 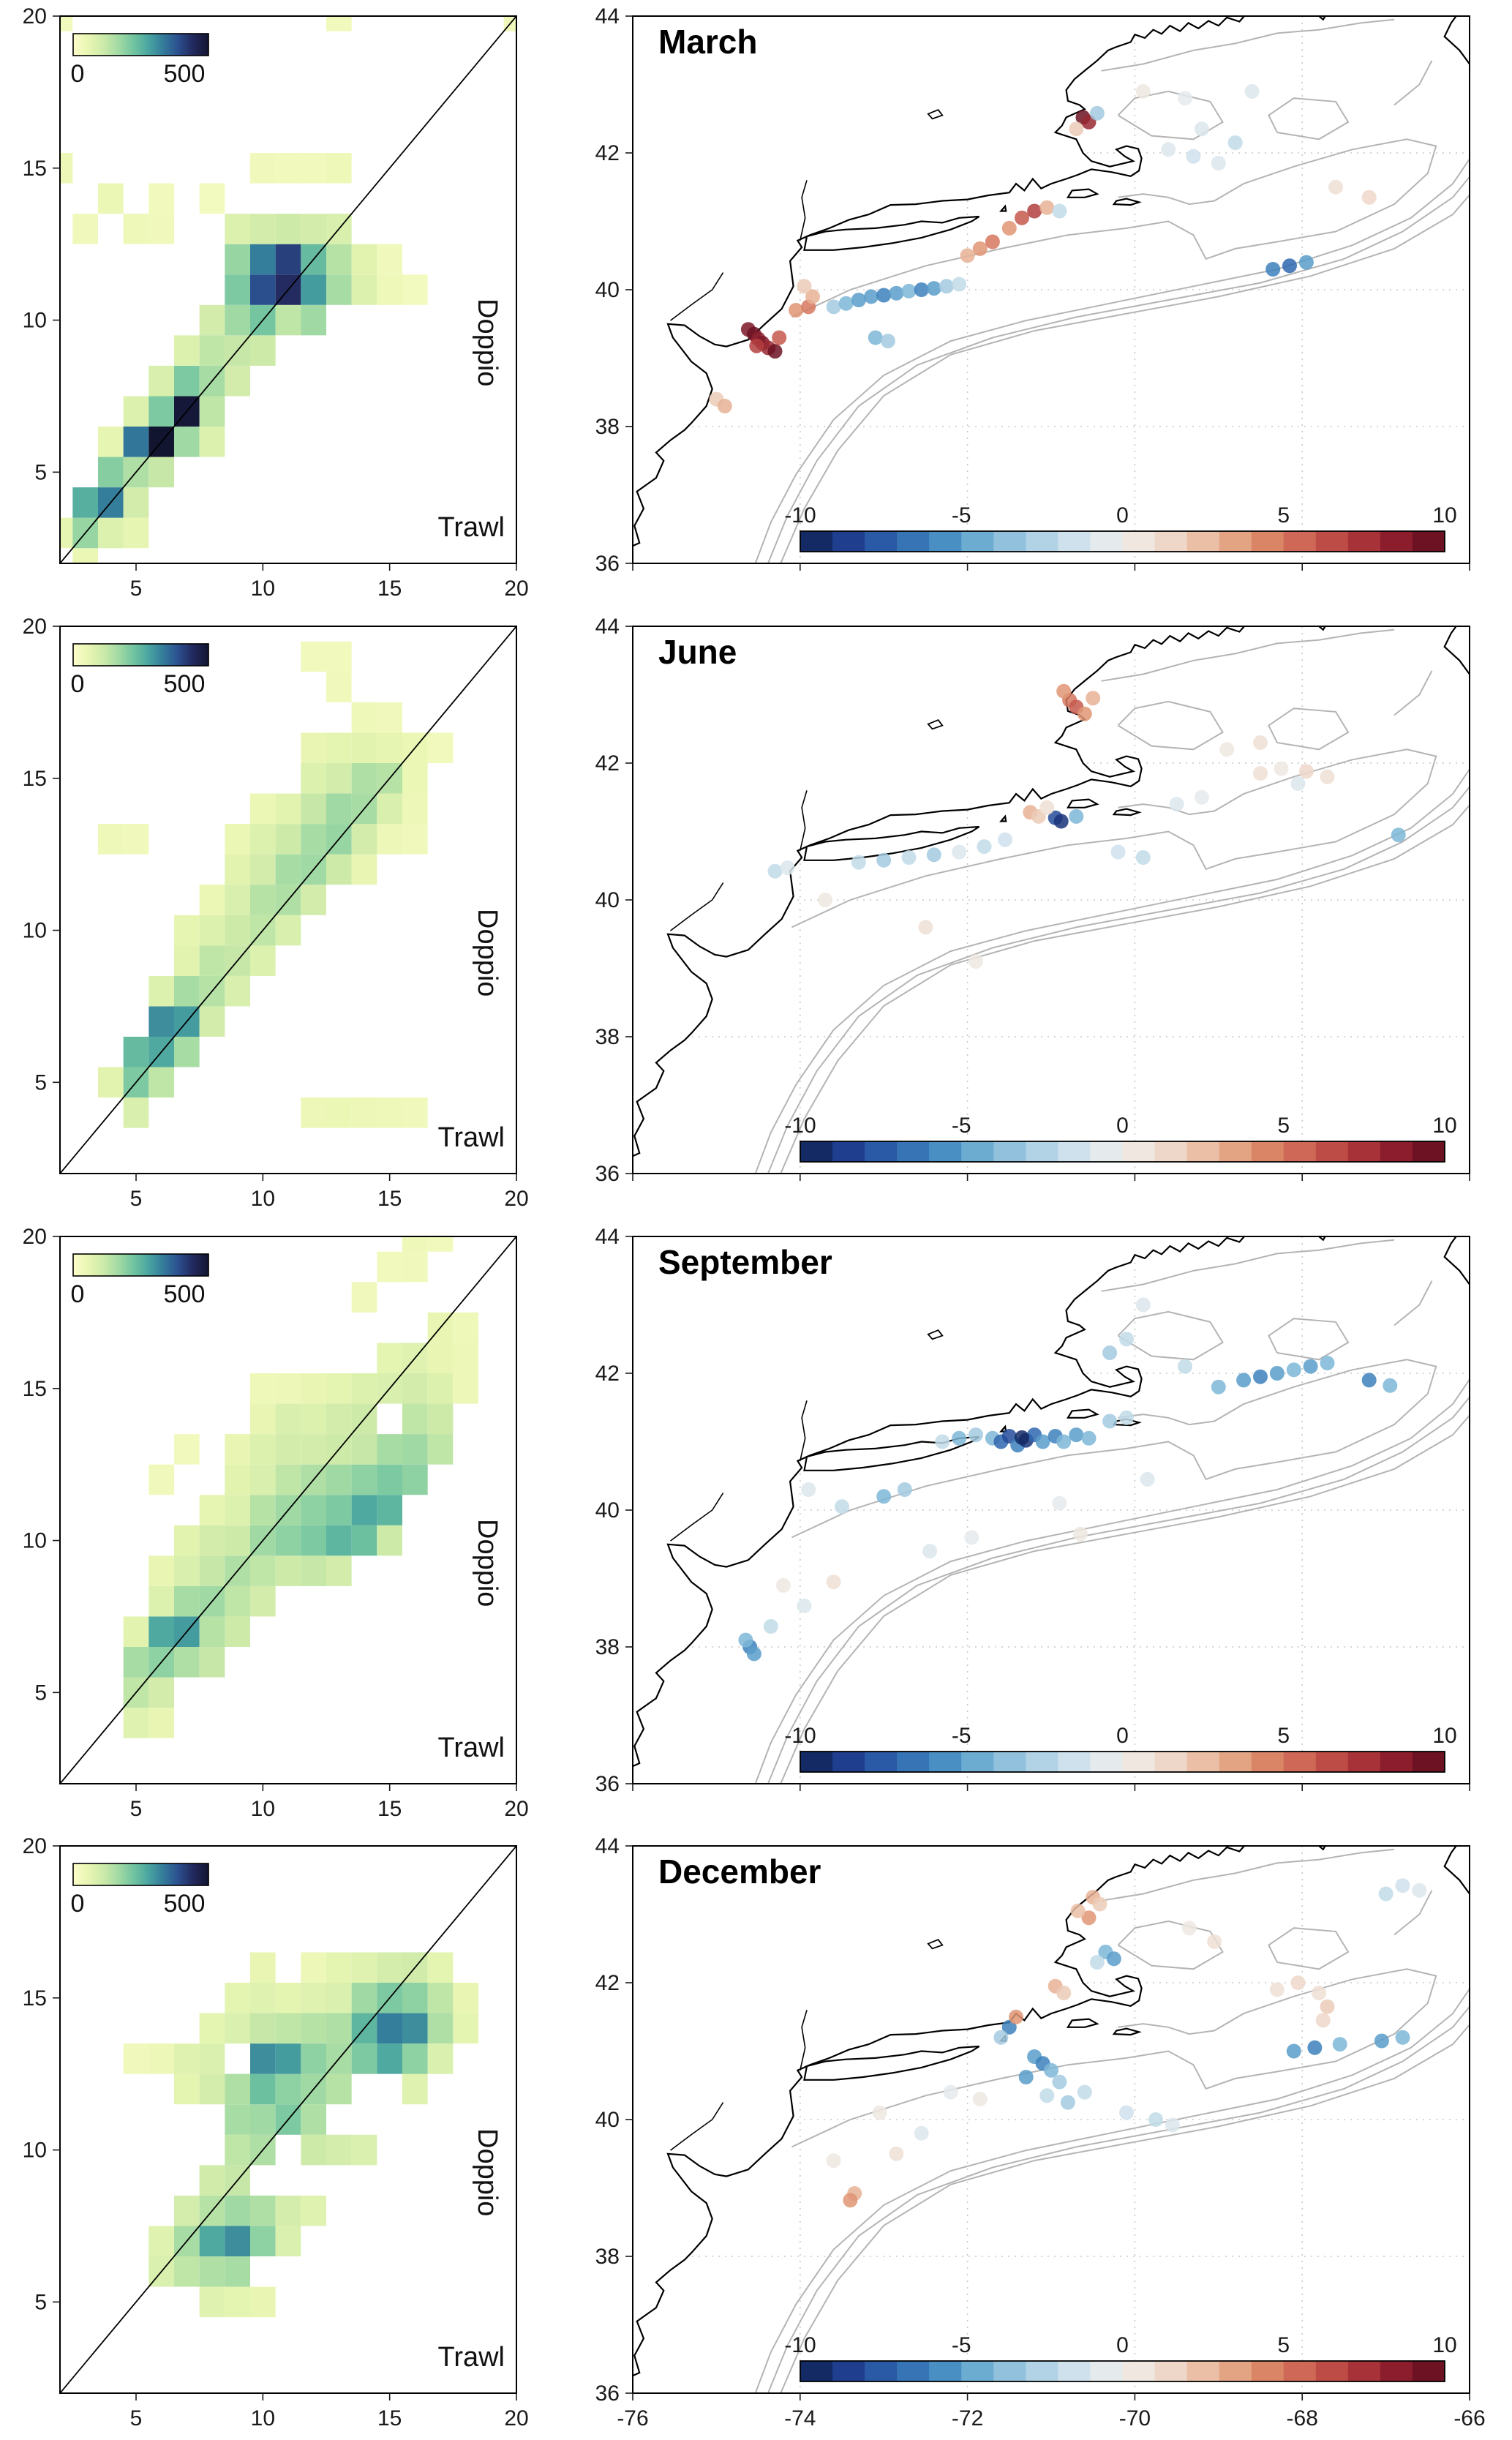 I want to click on y-tick-label: 20, so click(x=35, y=1846).